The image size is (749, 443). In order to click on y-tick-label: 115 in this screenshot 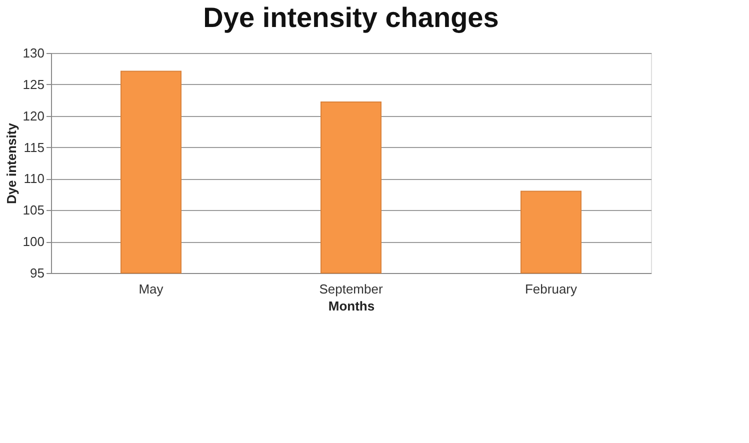, I will do `click(34, 147)`.